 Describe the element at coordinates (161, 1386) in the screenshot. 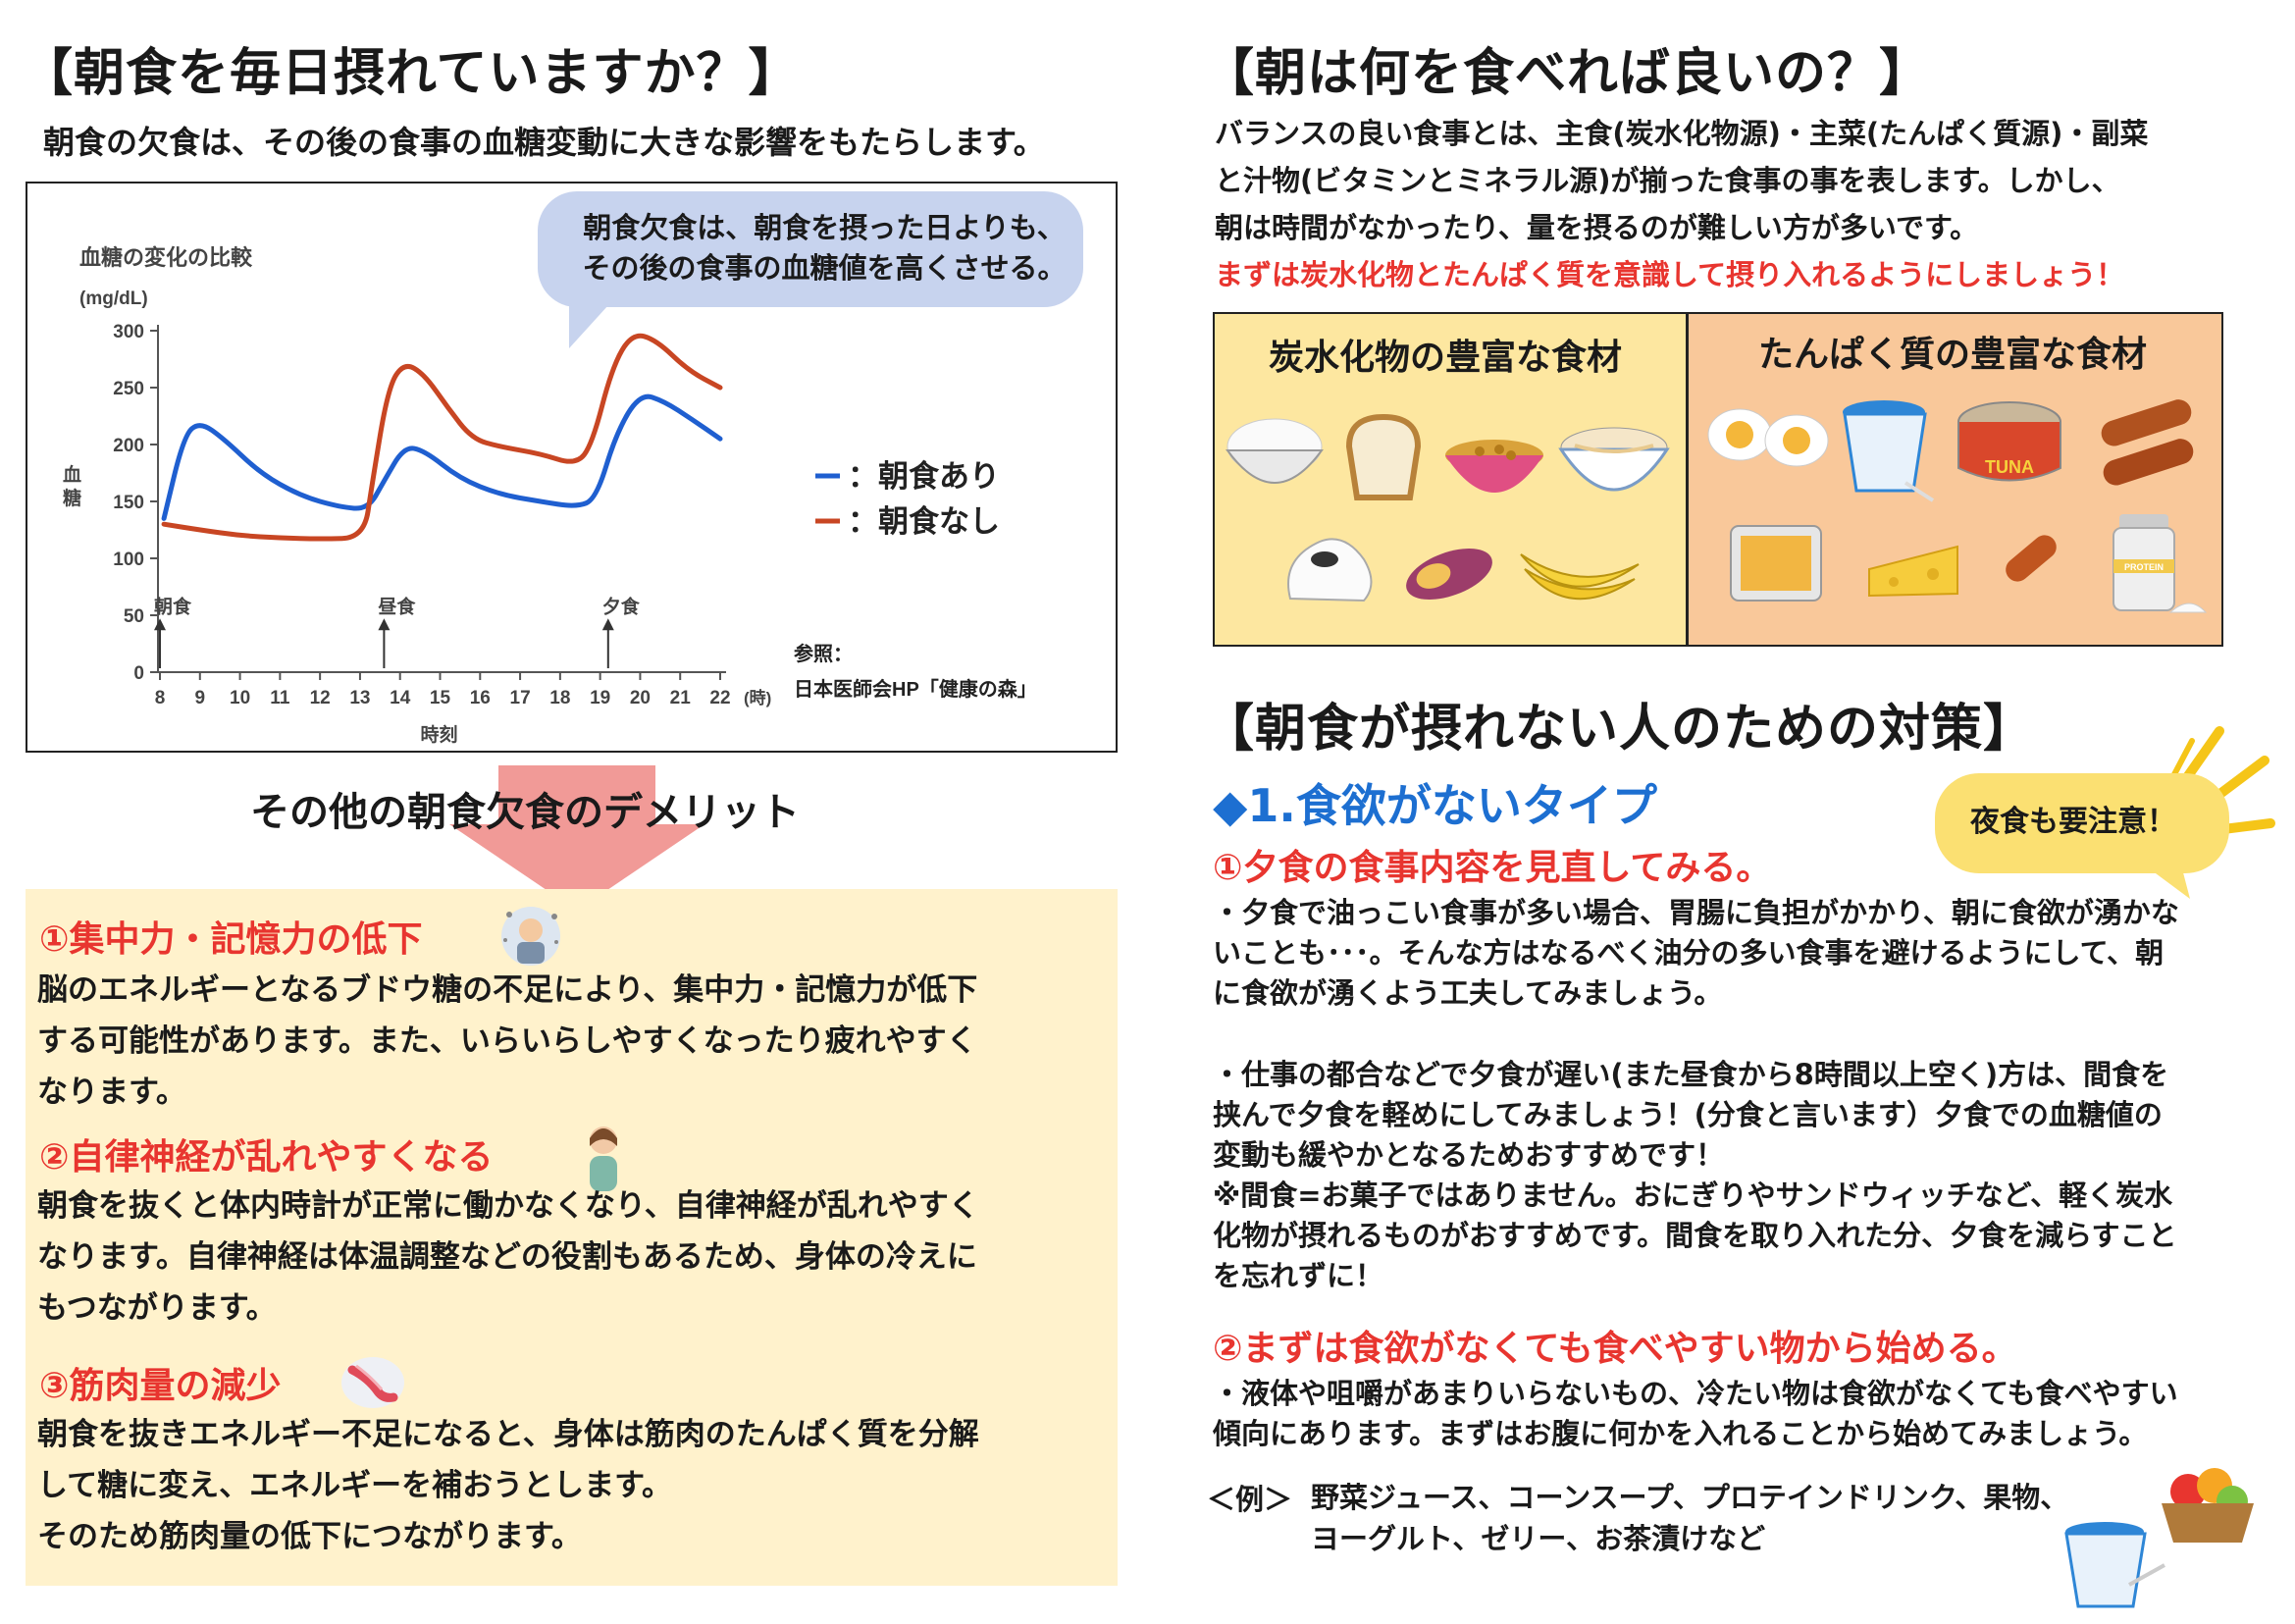

I see `item-title-muscle: ③筋肉量の減少` at that location.